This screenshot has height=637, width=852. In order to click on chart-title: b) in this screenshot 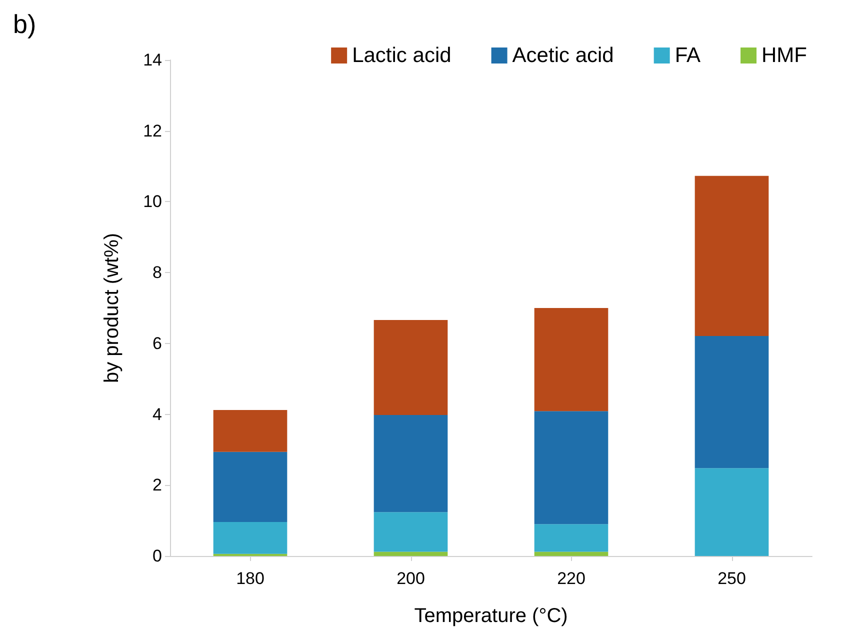, I will do `click(24, 24)`.